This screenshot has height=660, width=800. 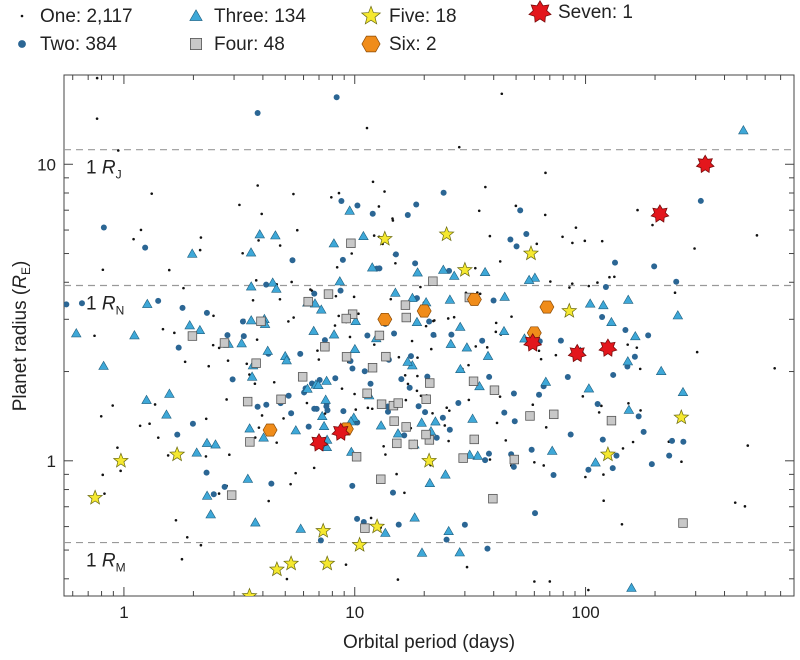 What do you see at coordinates (399, 44) in the screenshot?
I see `legend-item-six: Six: 2` at bounding box center [399, 44].